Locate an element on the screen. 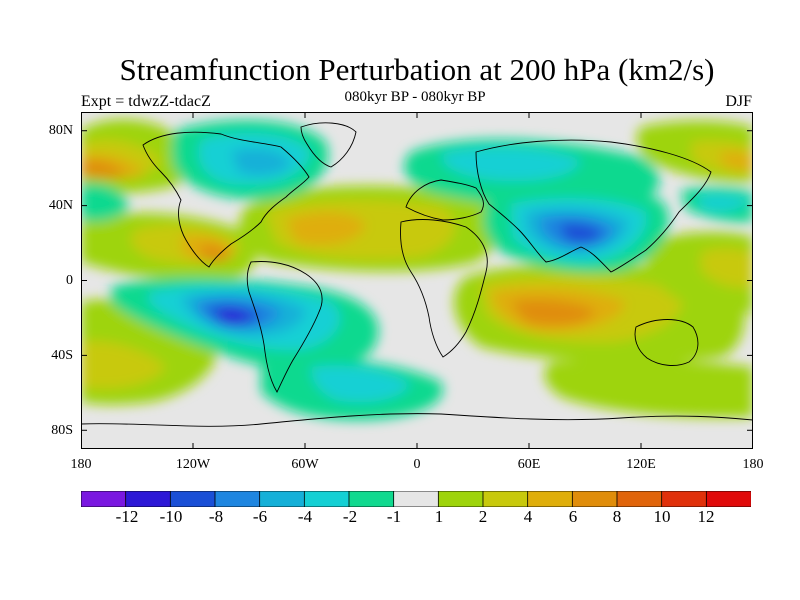 This screenshot has height=600, width=800. negative-anomaly-canada-greenland is located at coordinates (250, 160).